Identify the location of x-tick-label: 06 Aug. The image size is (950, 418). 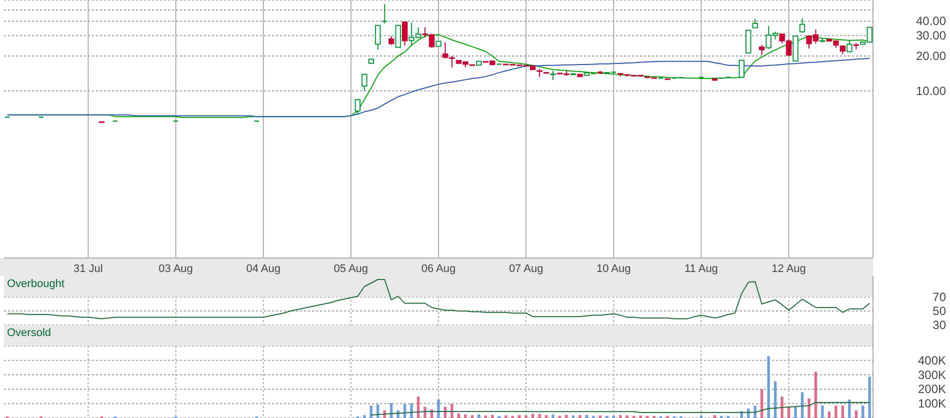
(438, 269).